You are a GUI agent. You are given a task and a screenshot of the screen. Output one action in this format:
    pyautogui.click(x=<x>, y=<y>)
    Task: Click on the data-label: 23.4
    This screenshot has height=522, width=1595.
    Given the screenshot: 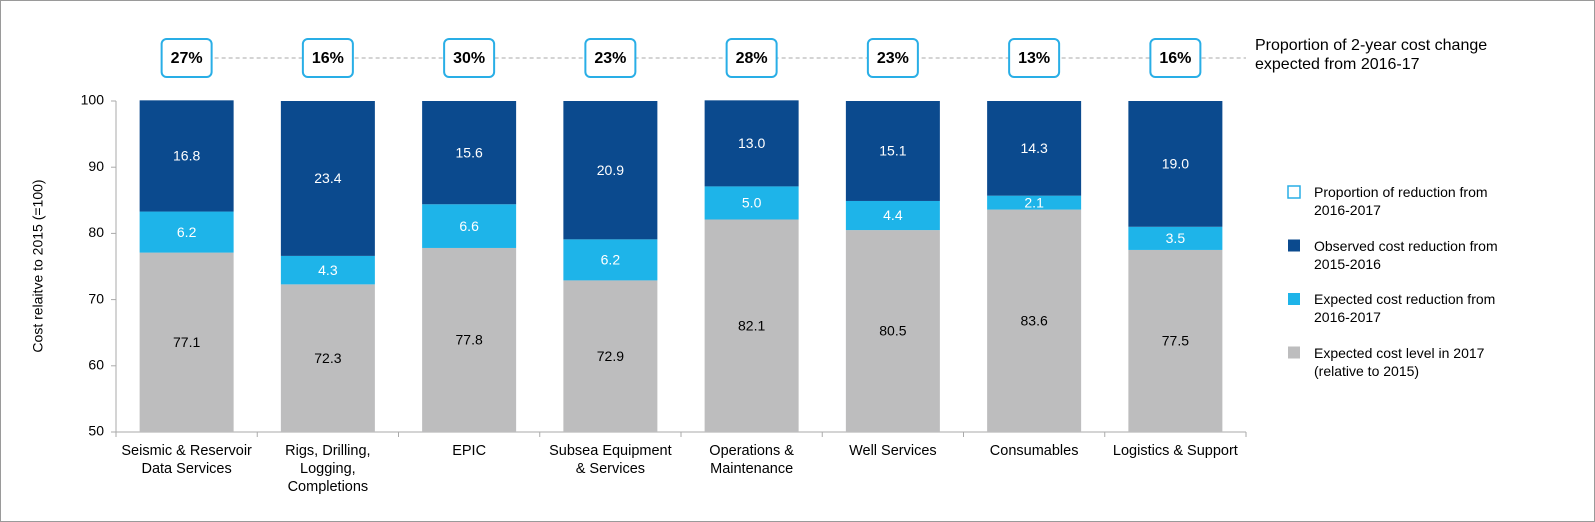 What is the action you would take?
    pyautogui.click(x=327, y=178)
    